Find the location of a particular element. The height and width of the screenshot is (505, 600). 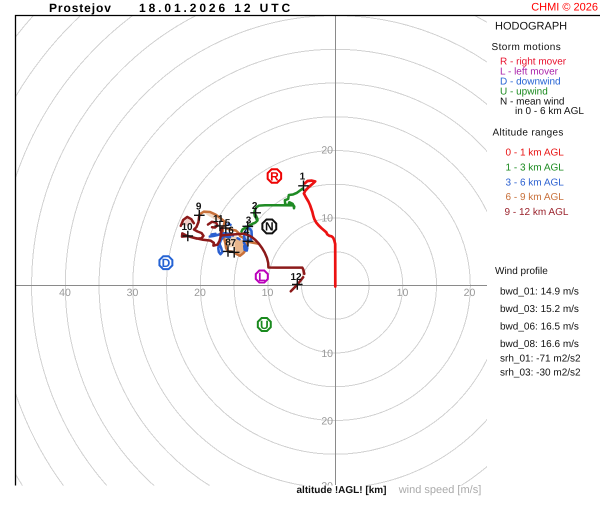

svg-text: 6 - 9 km AGL is located at coordinates (535, 197).